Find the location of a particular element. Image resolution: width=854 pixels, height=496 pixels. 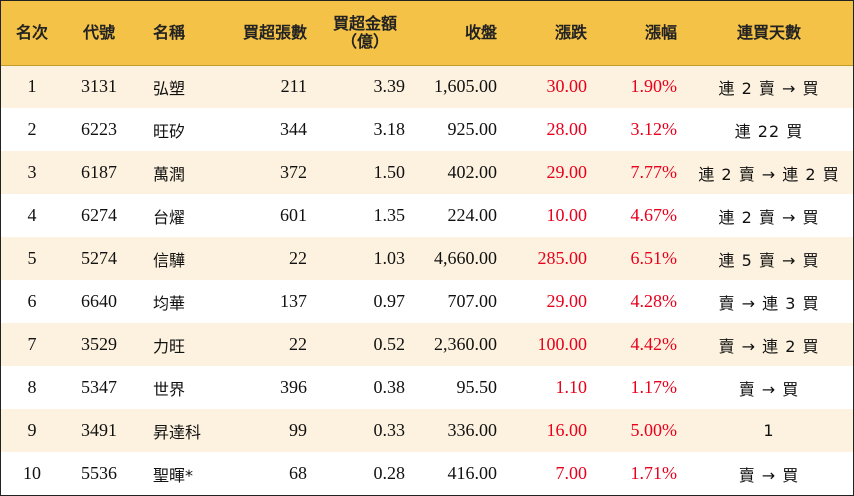

cell-code: 5347 is located at coordinates (99, 387).